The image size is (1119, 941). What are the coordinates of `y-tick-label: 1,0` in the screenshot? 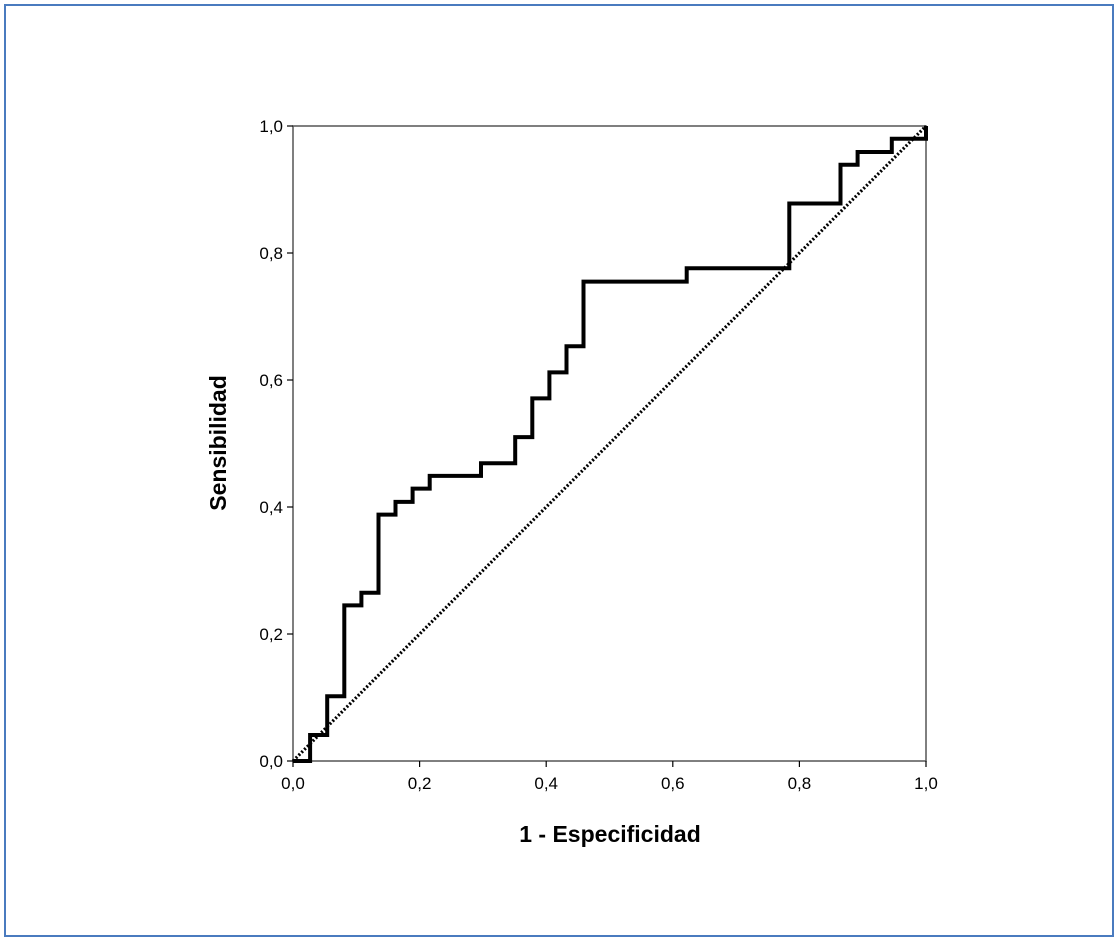 It's located at (271, 126).